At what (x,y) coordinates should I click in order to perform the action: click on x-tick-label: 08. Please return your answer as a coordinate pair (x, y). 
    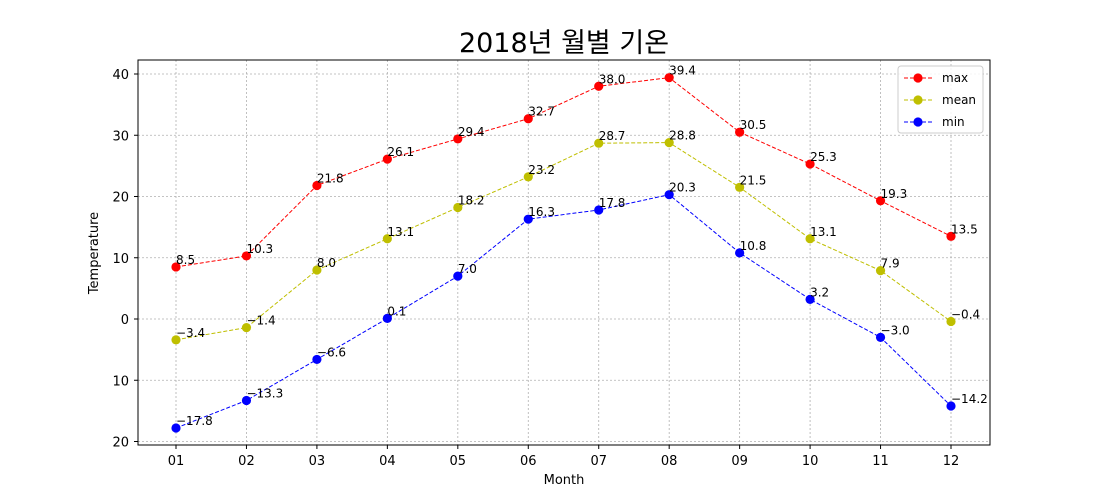
    Looking at the image, I should click on (669, 461).